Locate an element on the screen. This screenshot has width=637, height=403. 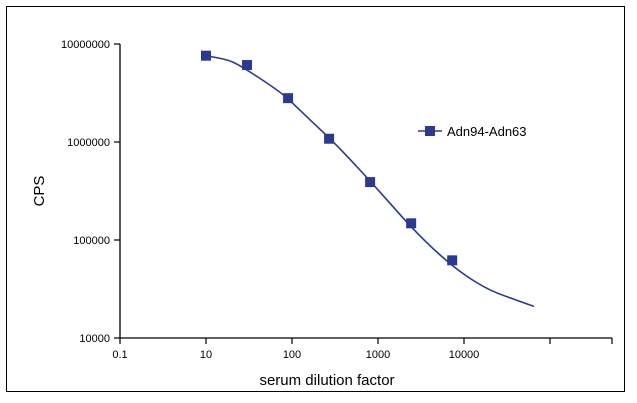
legend-label: Adn94-Adn63 is located at coordinates (487, 131).